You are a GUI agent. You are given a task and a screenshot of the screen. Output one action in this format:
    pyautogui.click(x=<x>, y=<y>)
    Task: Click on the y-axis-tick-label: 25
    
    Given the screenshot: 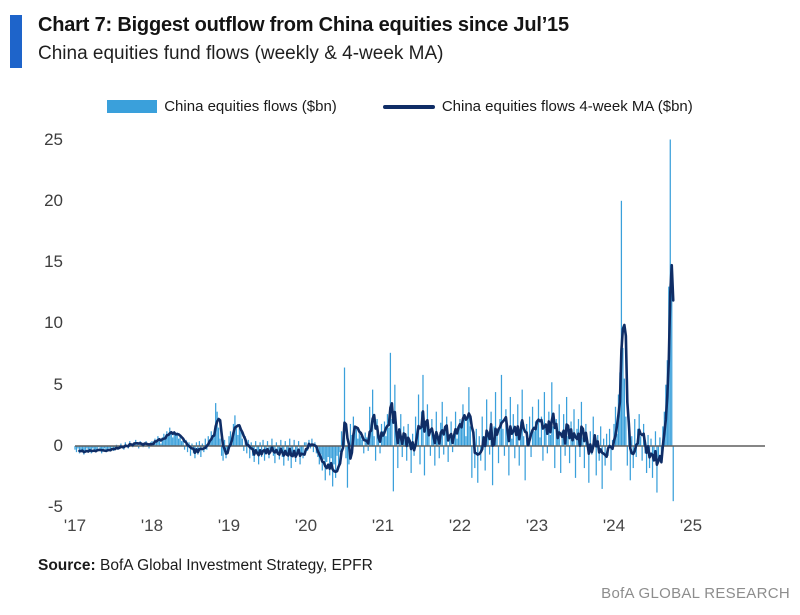 What is the action you would take?
    pyautogui.click(x=53, y=139)
    